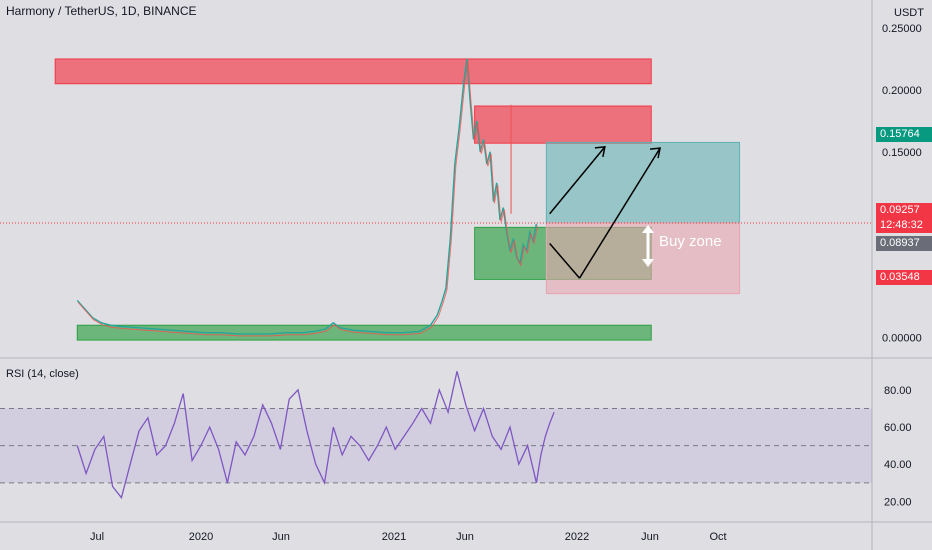 This screenshot has height=550, width=932. I want to click on buy-zone-arrow-top, so click(648, 229).